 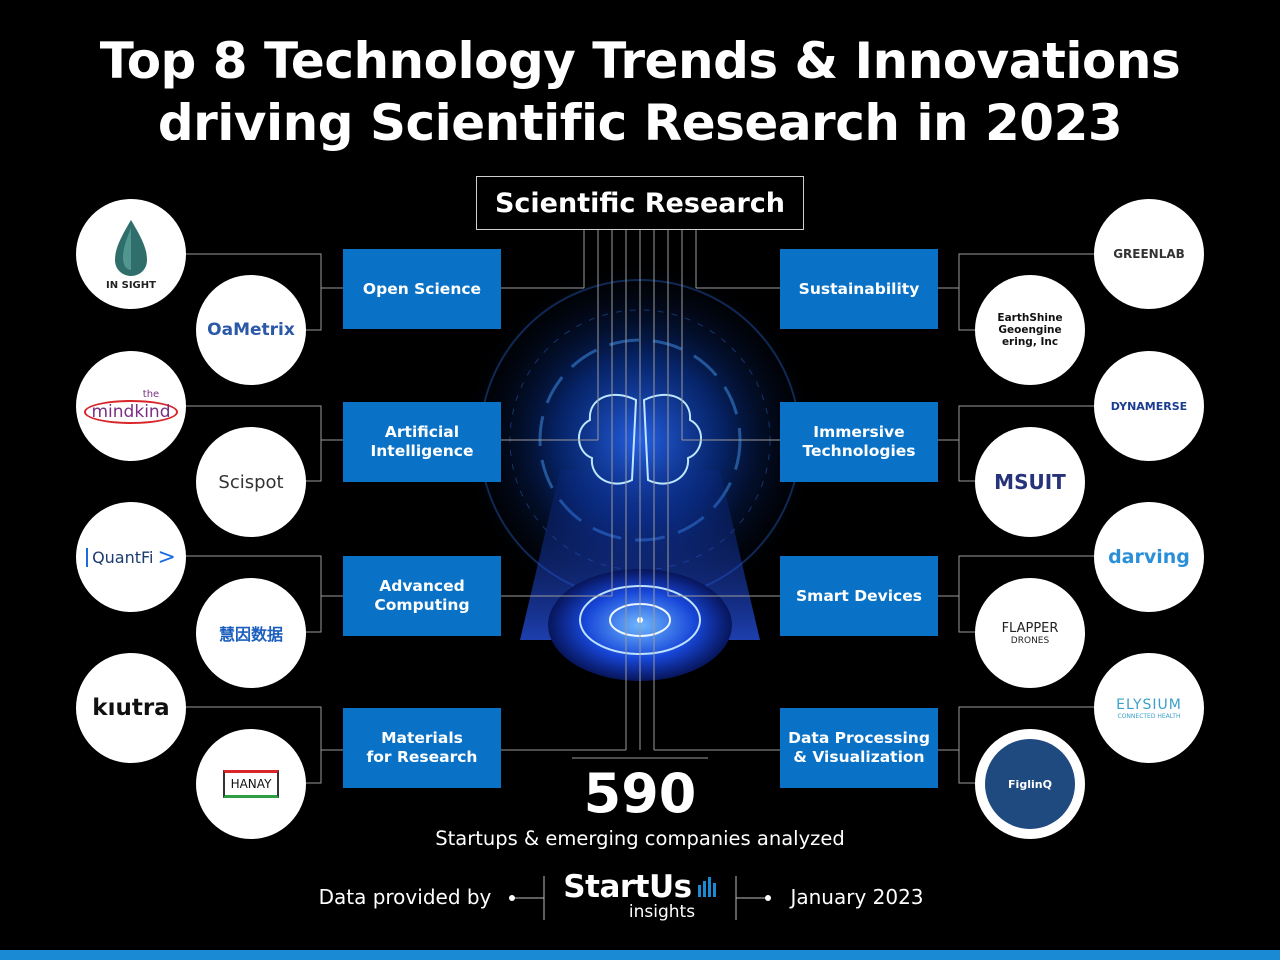 I want to click on logo-oametrix: OaMetrix, so click(x=251, y=330).